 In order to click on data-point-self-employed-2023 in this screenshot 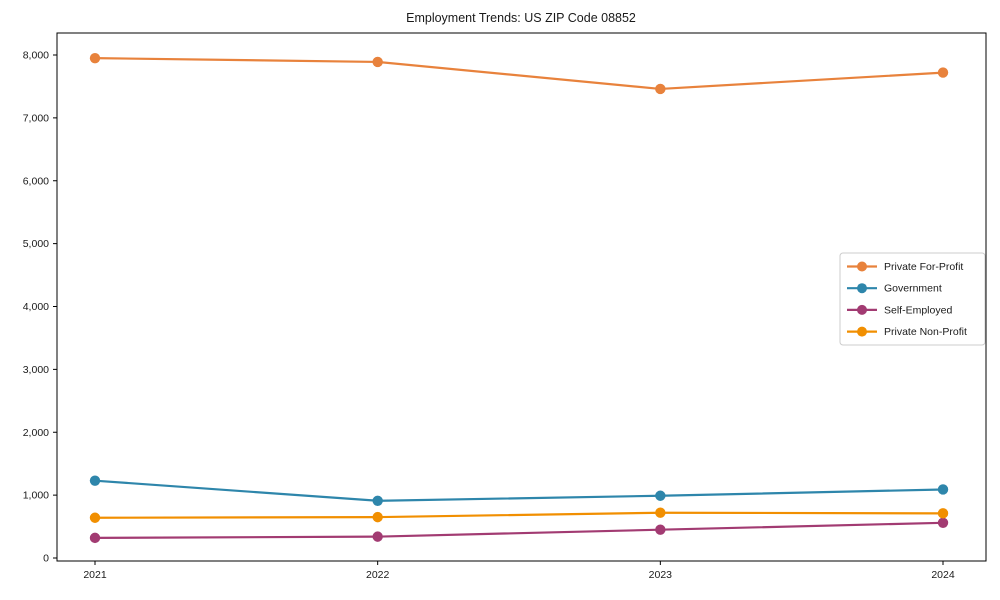, I will do `click(660, 529)`.